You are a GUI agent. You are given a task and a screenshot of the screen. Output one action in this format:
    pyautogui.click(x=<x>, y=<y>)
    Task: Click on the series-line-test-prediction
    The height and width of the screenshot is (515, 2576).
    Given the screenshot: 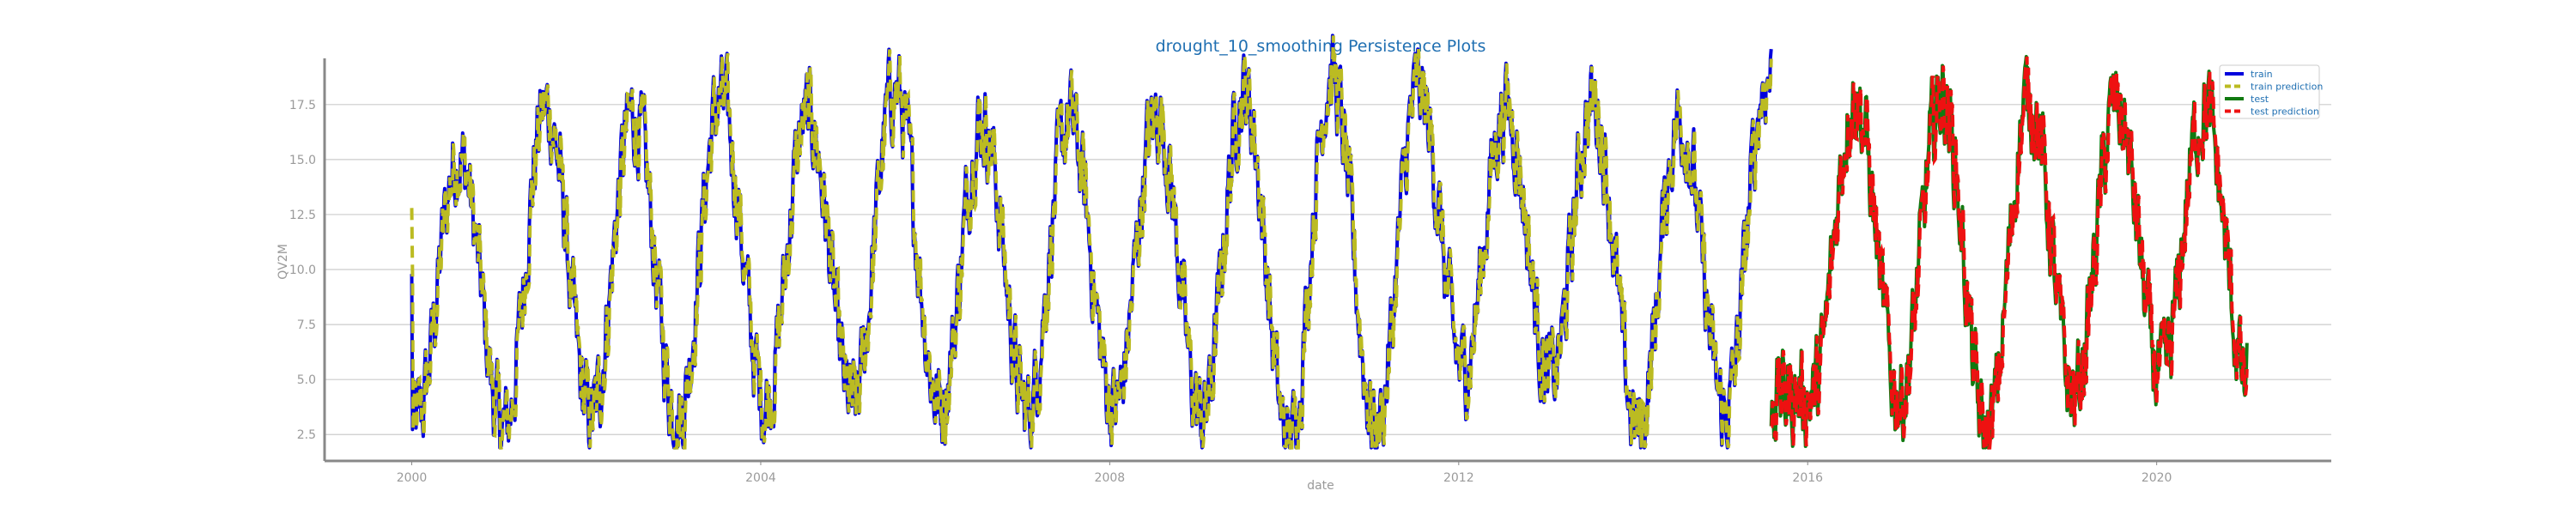 What is the action you would take?
    pyautogui.click(x=2010, y=253)
    